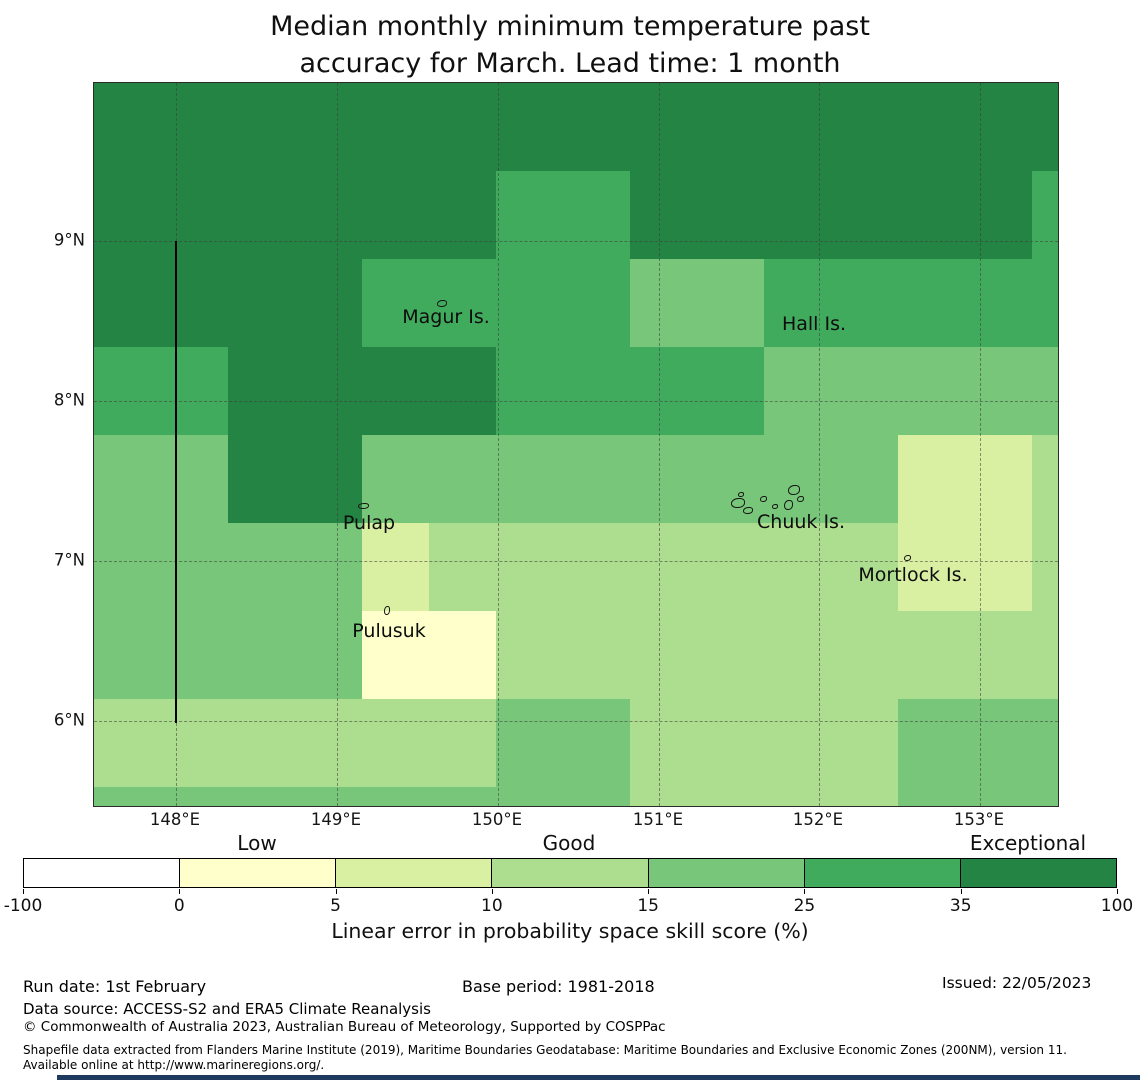 The image size is (1140, 1080). What do you see at coordinates (176, 482) in the screenshot?
I see `eez-boundary-line` at bounding box center [176, 482].